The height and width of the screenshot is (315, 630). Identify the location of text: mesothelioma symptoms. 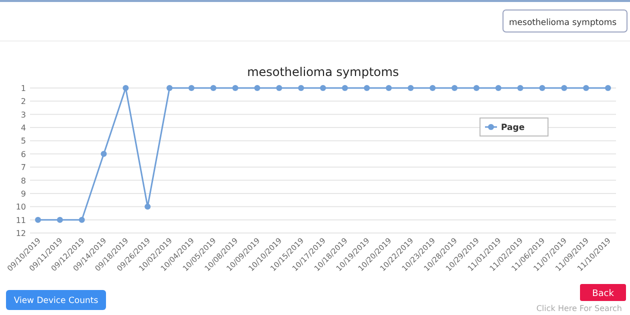
(563, 23).